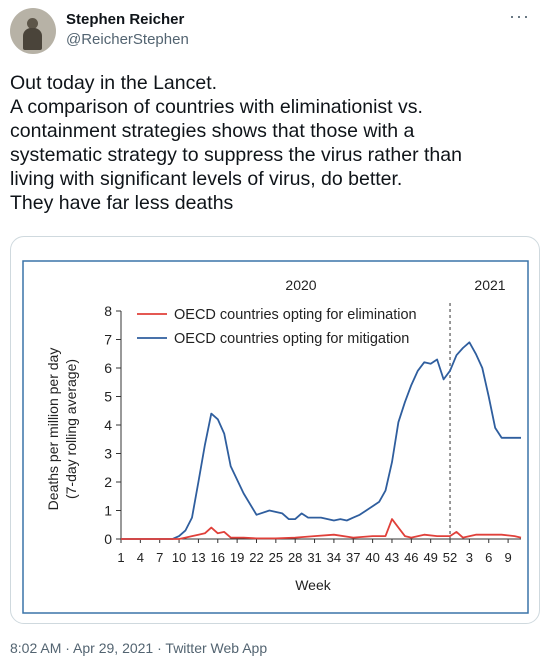 This screenshot has height=672, width=550. I want to click on avatar-figure-head, so click(32, 23).